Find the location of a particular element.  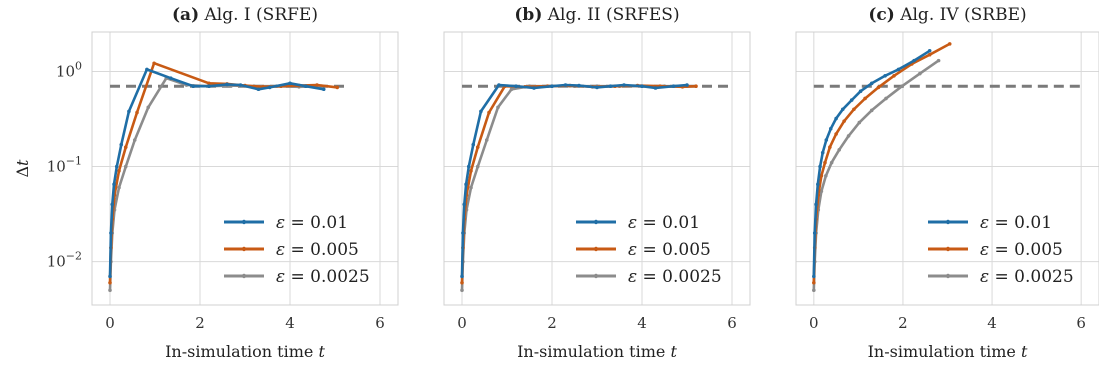

chart-title: (a) Alg. I (SRFE) is located at coordinates (245, 15).